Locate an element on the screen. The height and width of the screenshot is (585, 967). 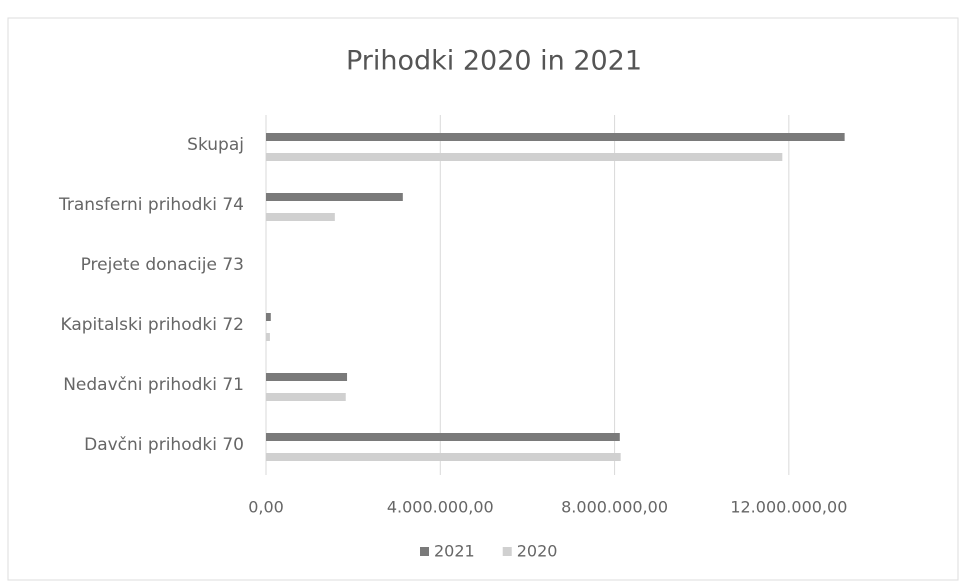
x-tick-label: 12.000.000,00 is located at coordinates (788, 507).